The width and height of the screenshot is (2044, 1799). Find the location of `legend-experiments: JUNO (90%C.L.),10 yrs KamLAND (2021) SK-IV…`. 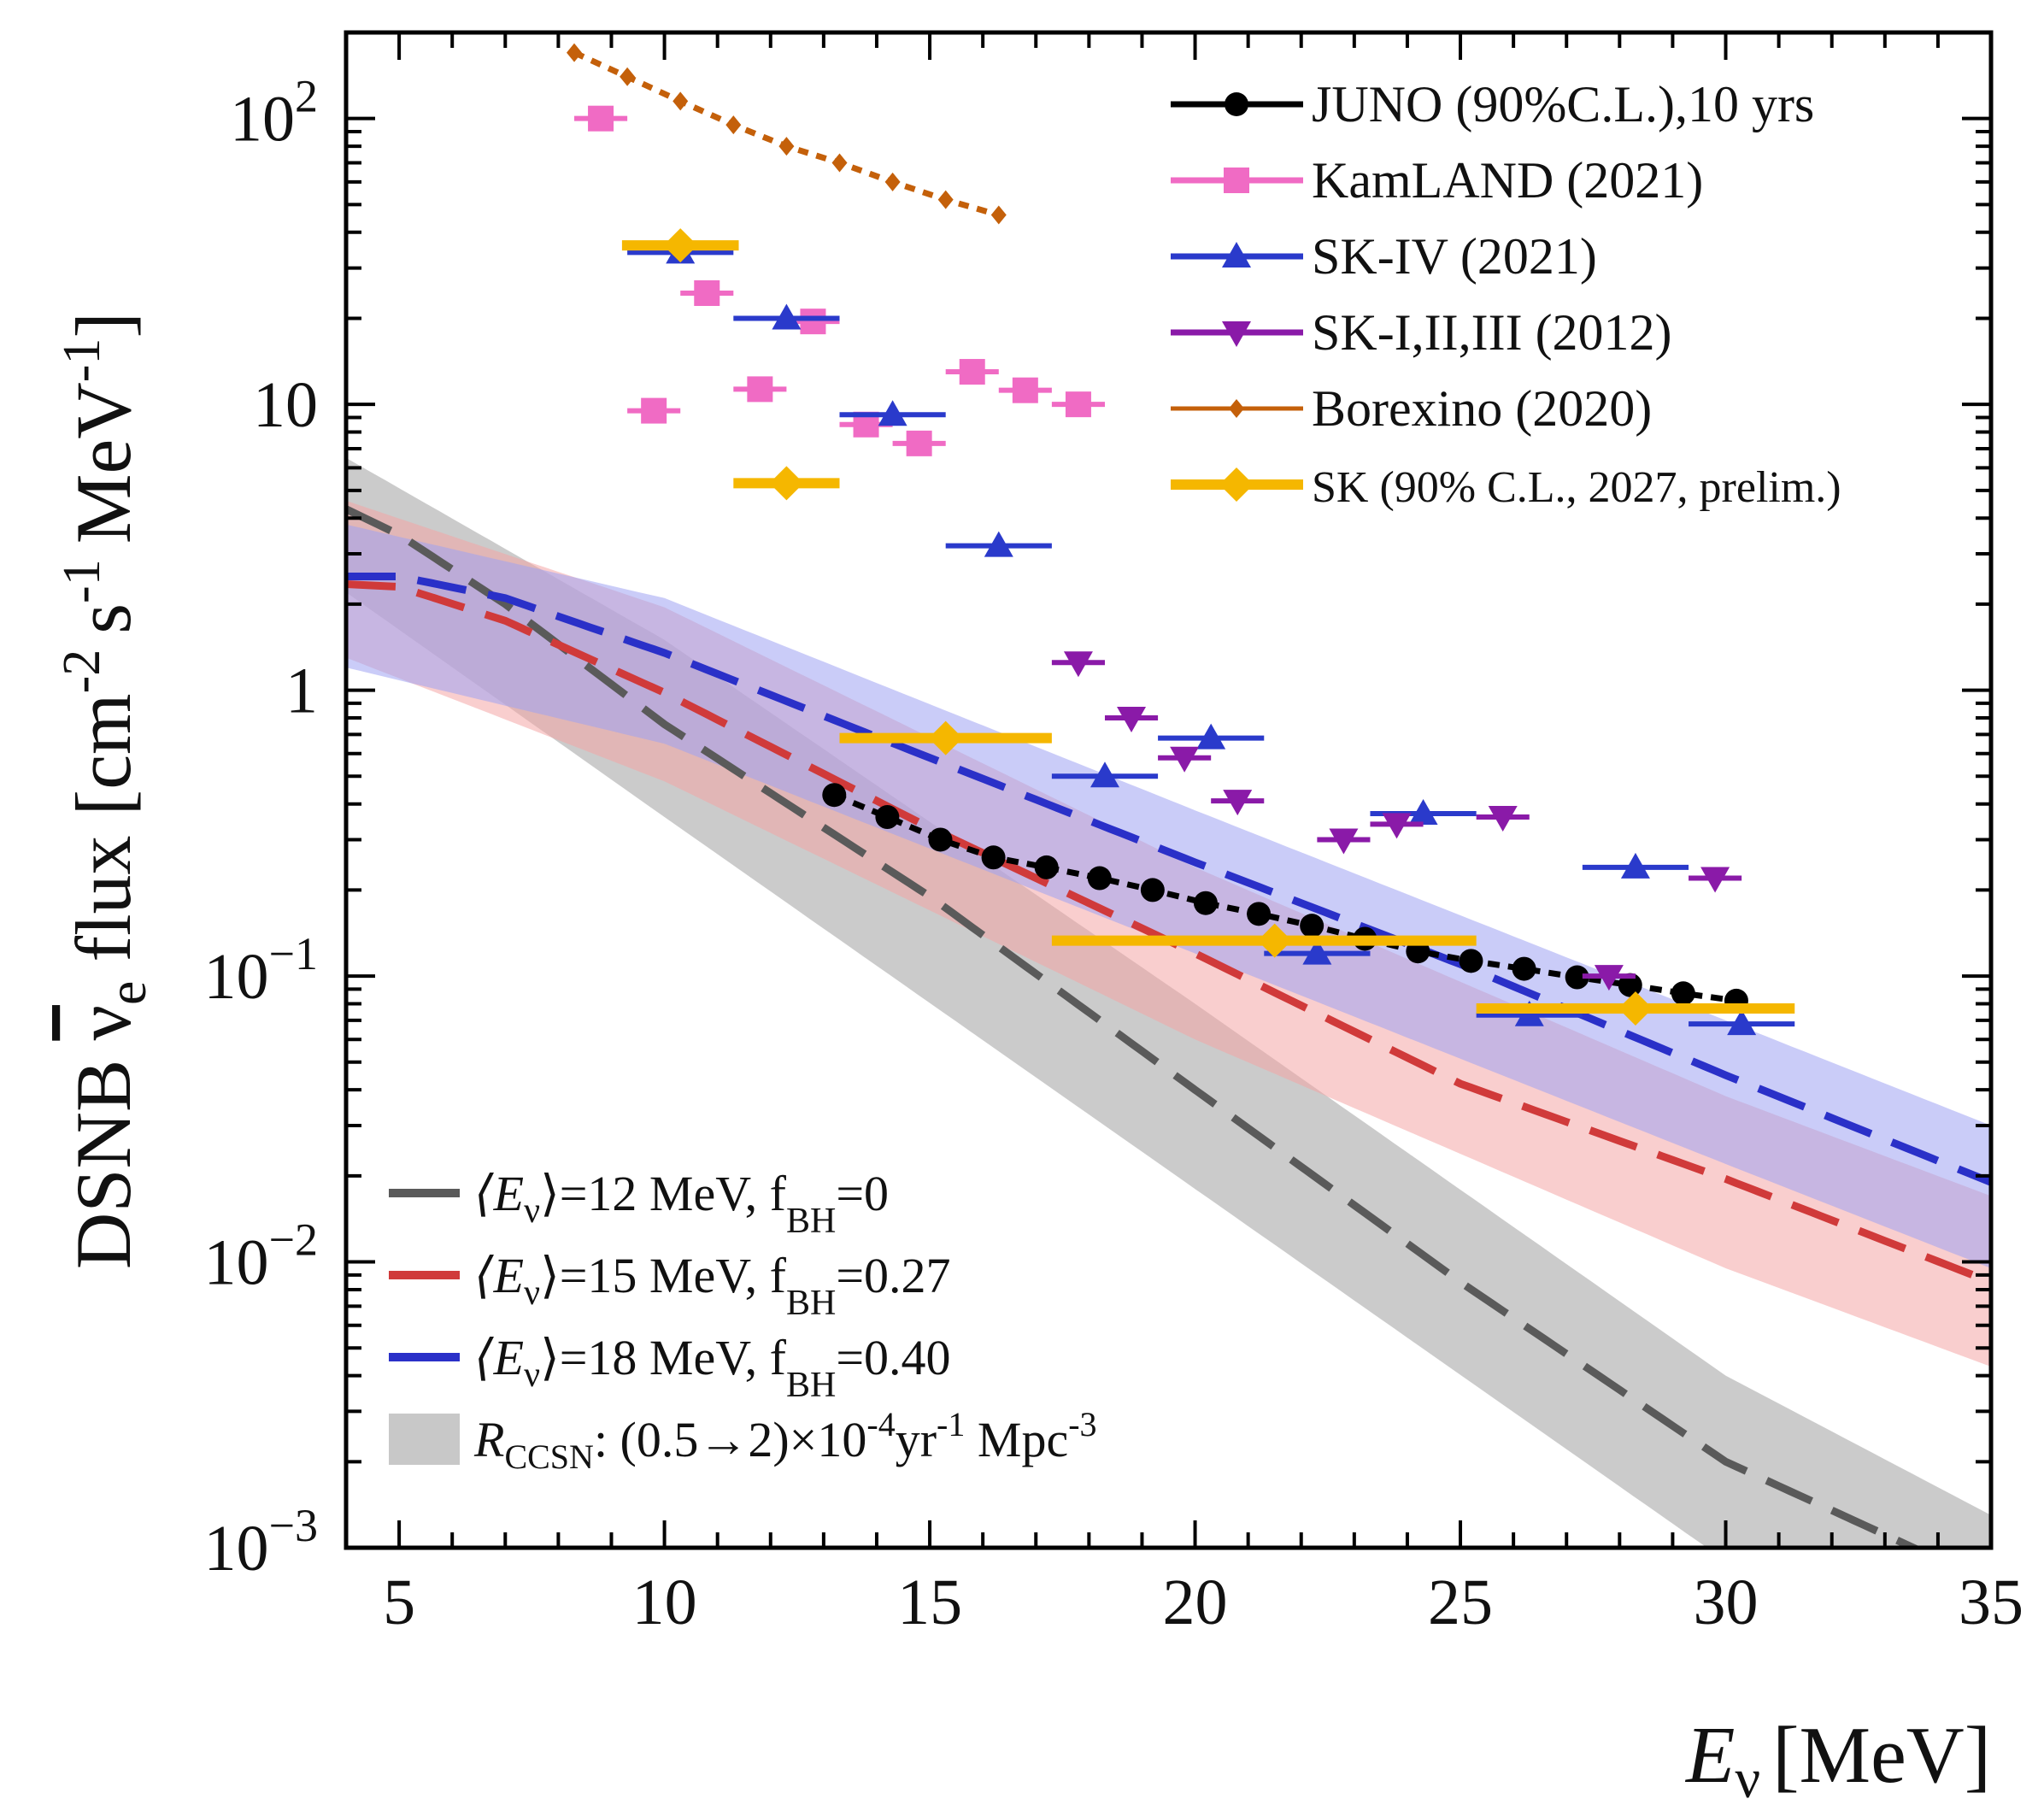

legend-experiments: JUNO (90%C.L.),10 yrs KamLAND (2021) SK-IV… is located at coordinates (1506, 294).